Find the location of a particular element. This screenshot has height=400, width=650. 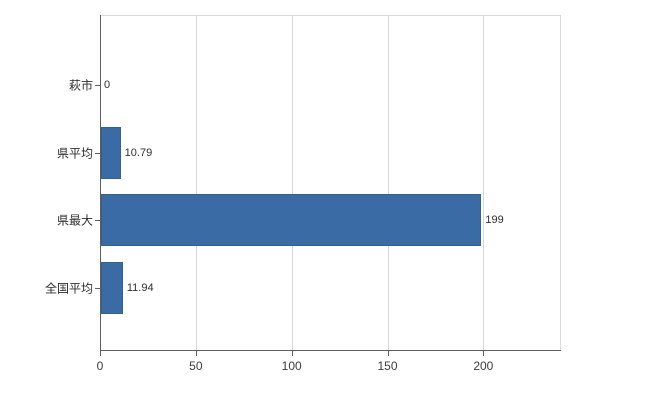

x-tick-label: 200 is located at coordinates (483, 366).